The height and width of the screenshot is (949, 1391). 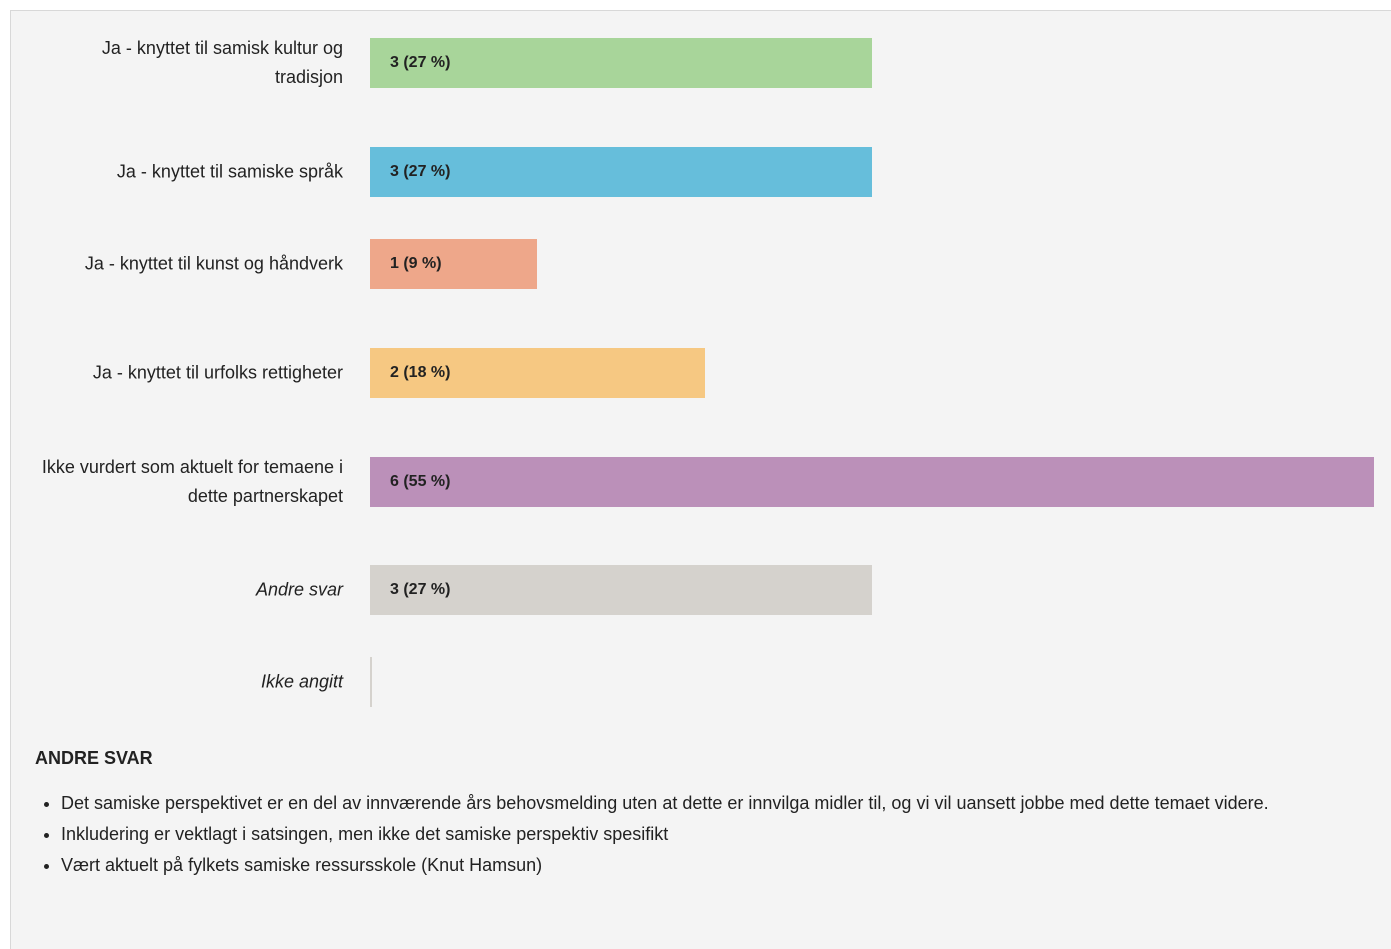 What do you see at coordinates (420, 372) in the screenshot?
I see `value-label: 2 (18 %)` at bounding box center [420, 372].